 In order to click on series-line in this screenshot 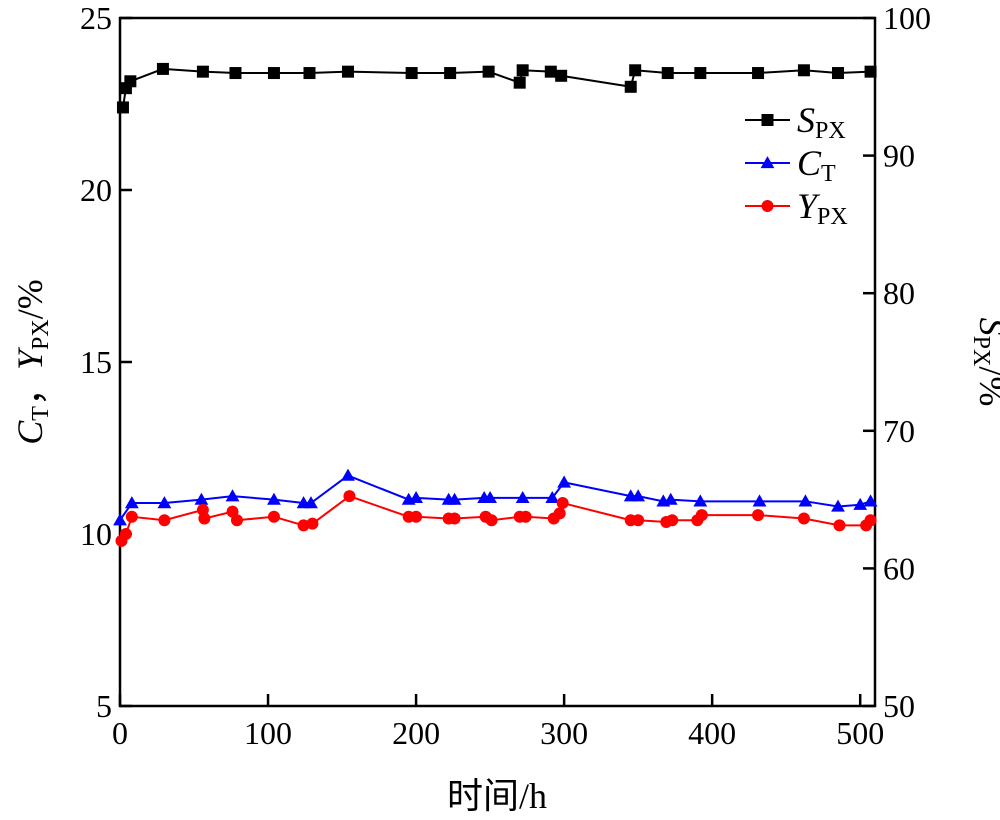, I will do `click(496, 87)`.